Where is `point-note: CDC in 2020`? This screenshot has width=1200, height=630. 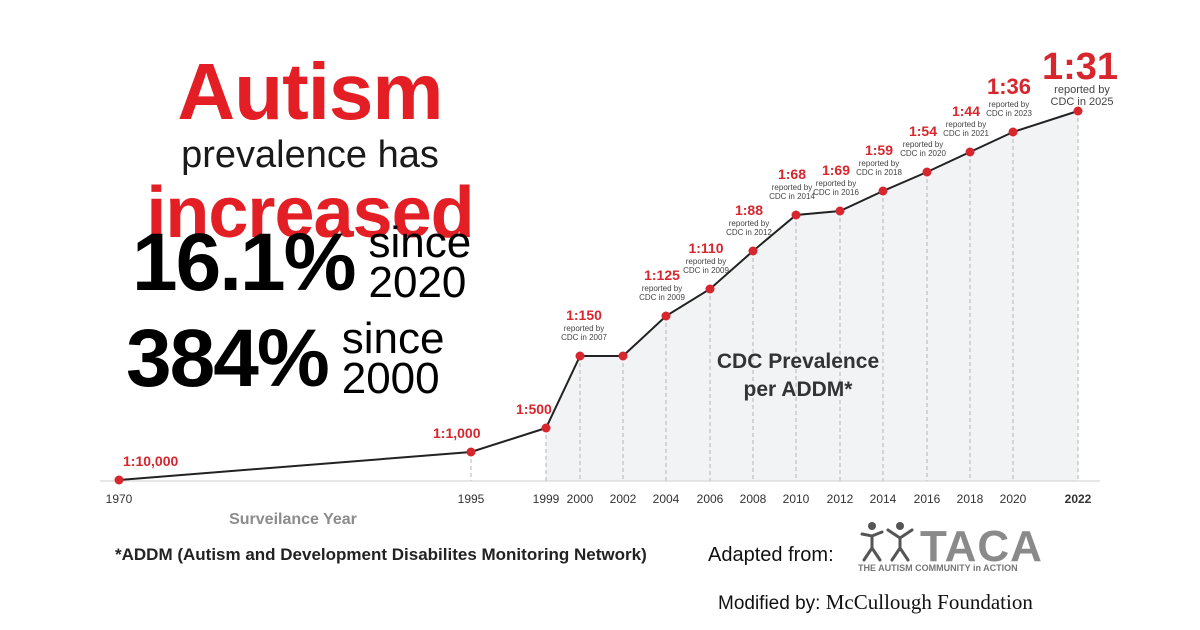 point-note: CDC in 2020 is located at coordinates (923, 153).